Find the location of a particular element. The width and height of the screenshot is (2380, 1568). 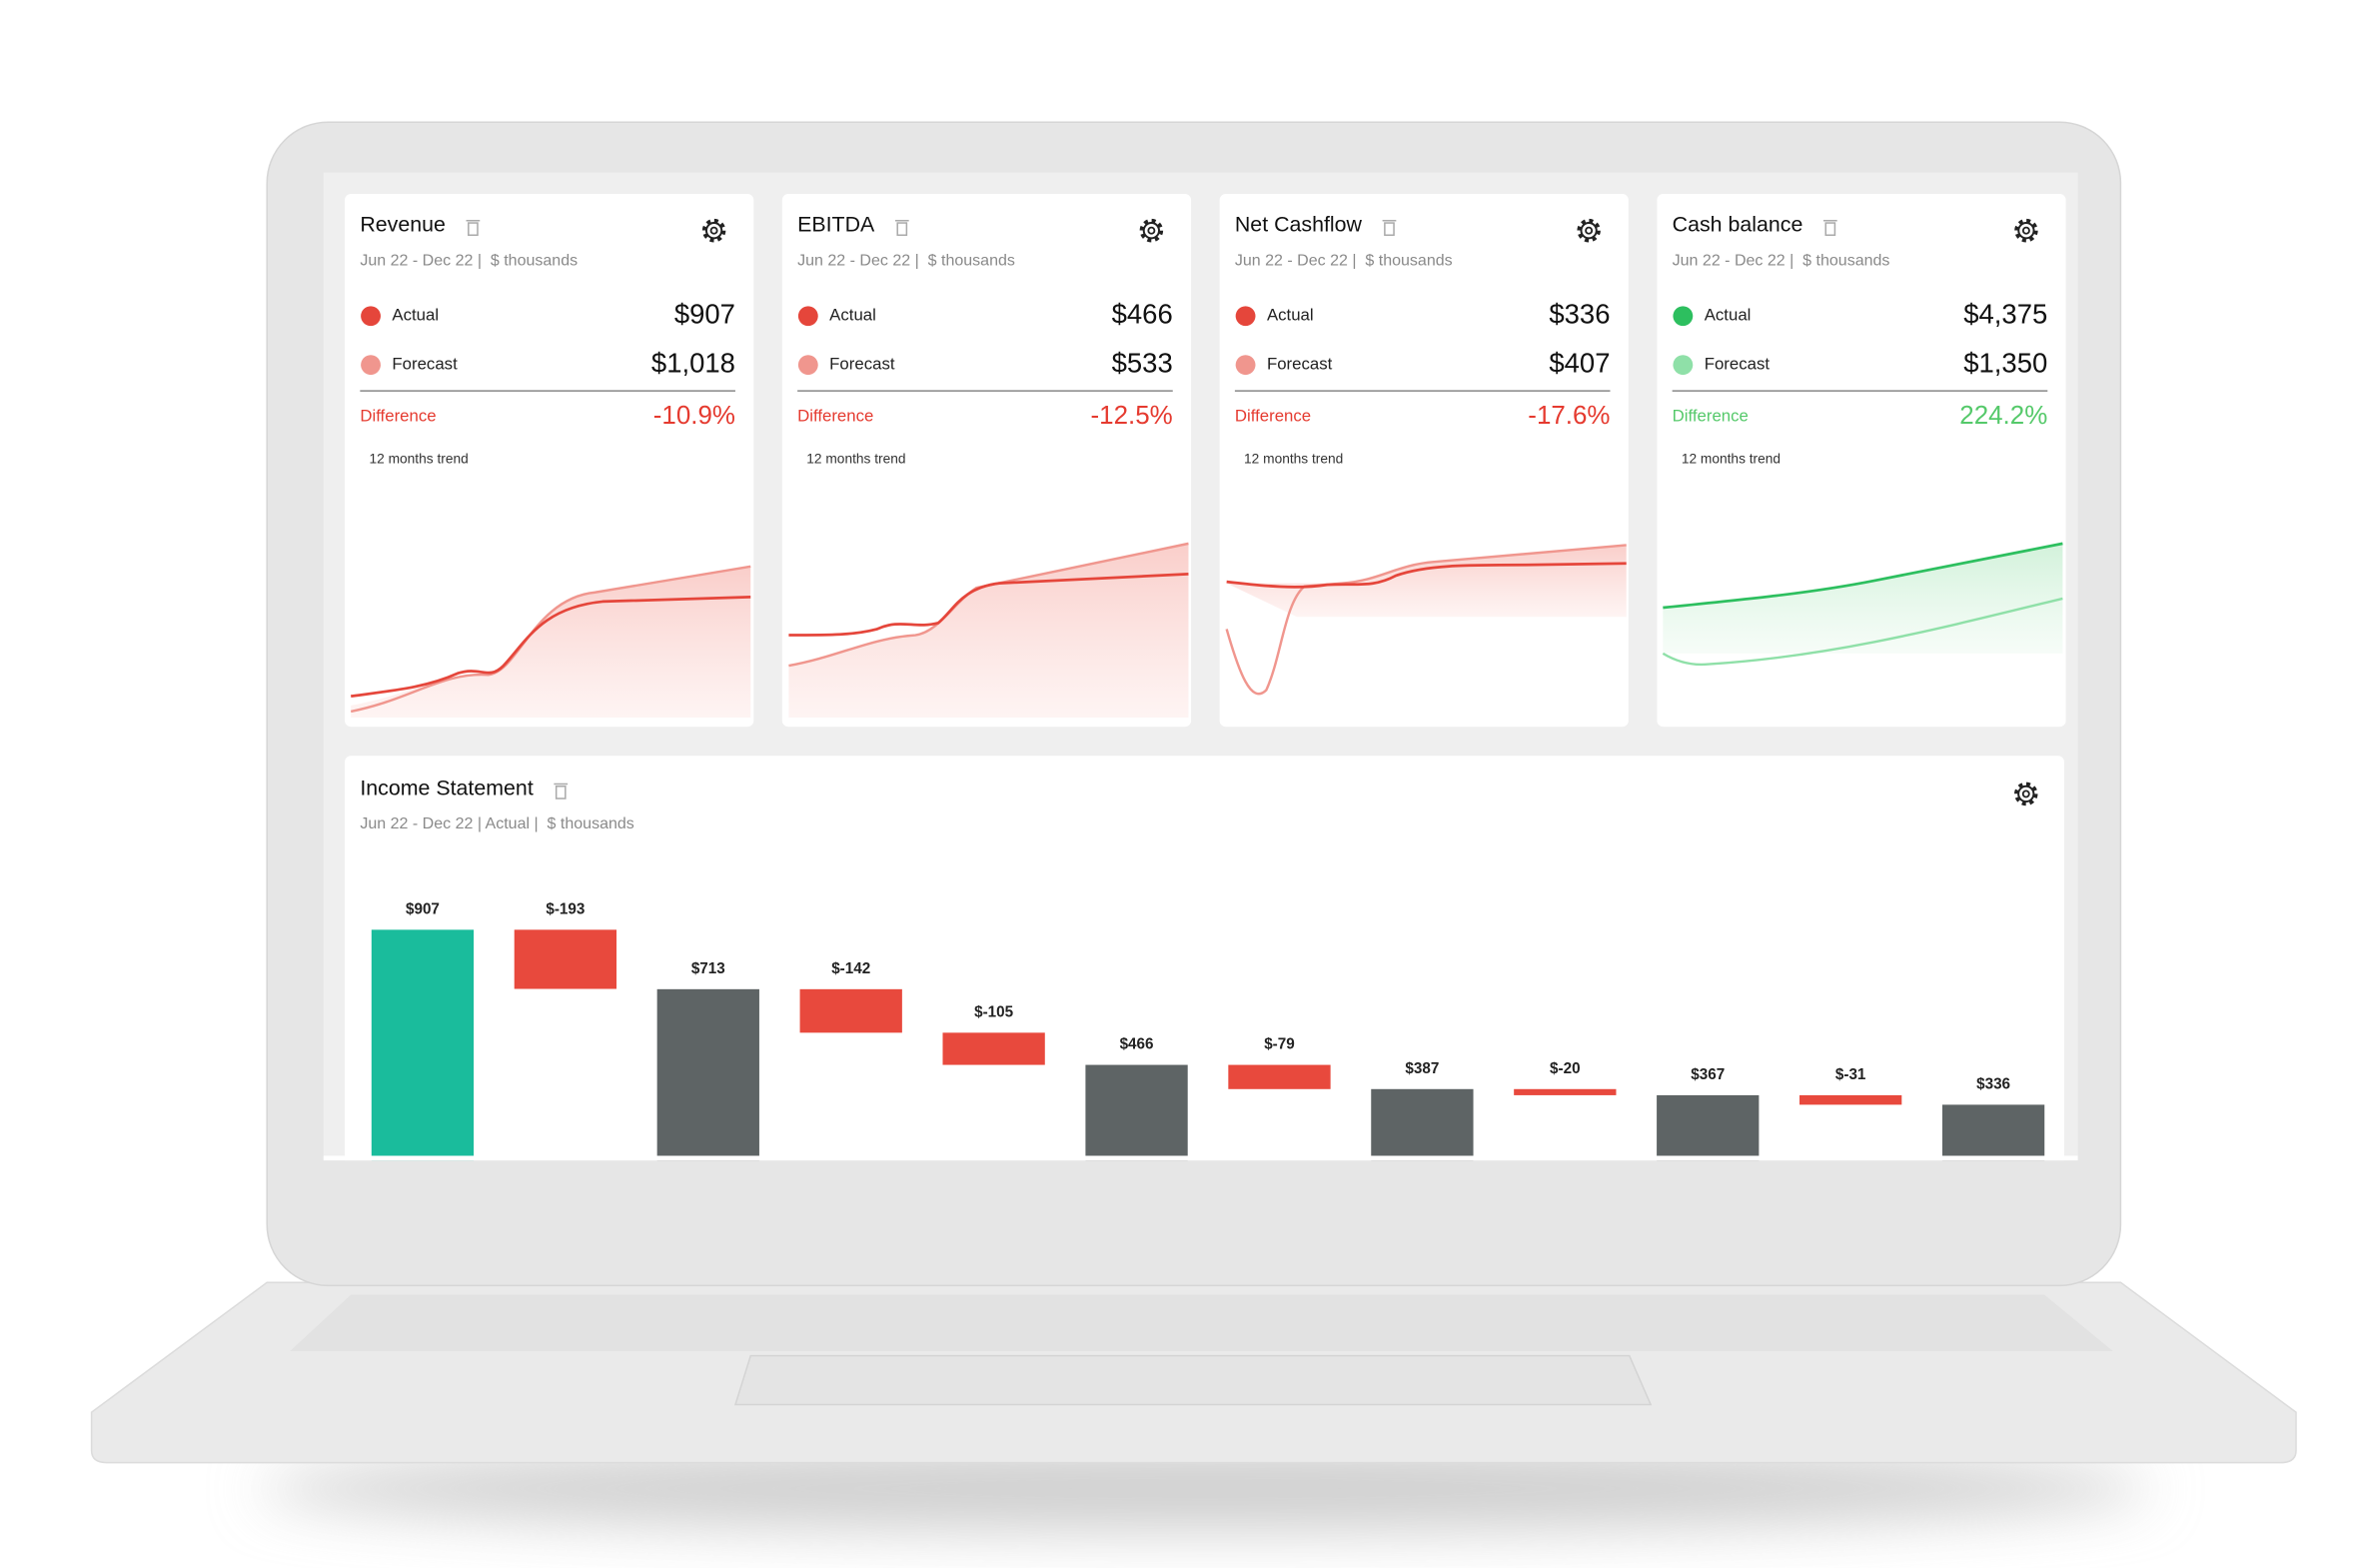

card-title: Revenue is located at coordinates (403, 225).